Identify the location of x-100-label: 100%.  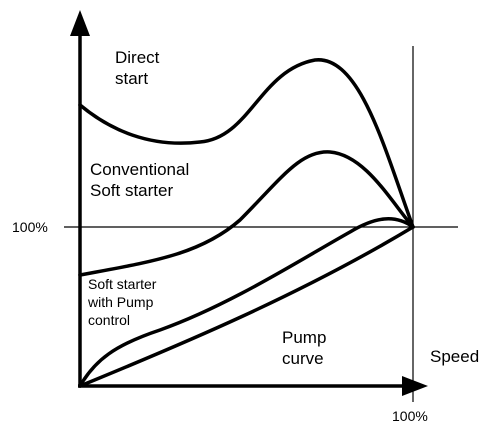
(410, 416).